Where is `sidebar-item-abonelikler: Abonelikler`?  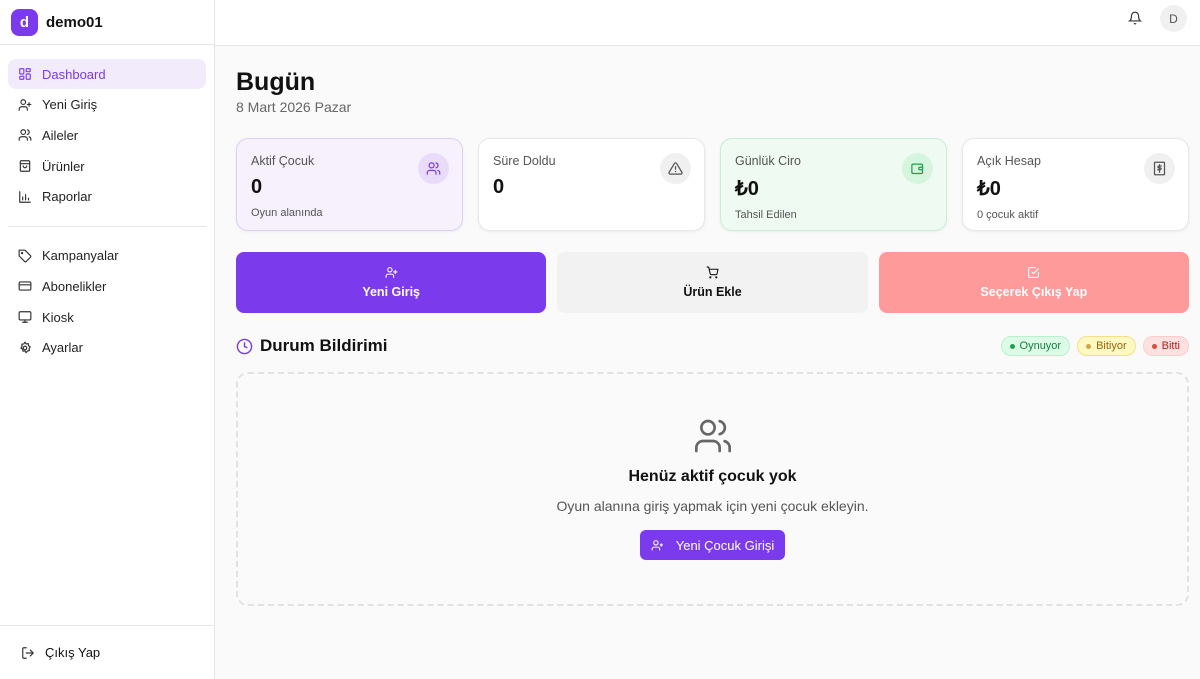 sidebar-item-abonelikler: Abonelikler is located at coordinates (107, 286).